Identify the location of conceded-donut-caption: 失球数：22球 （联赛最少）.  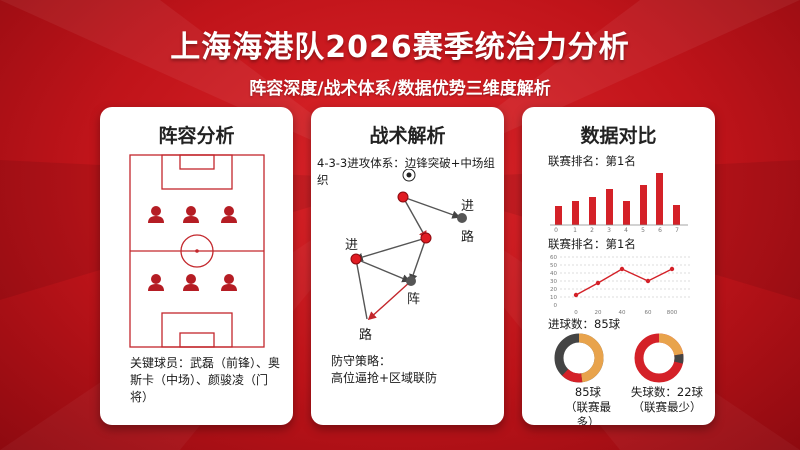
(667, 400).